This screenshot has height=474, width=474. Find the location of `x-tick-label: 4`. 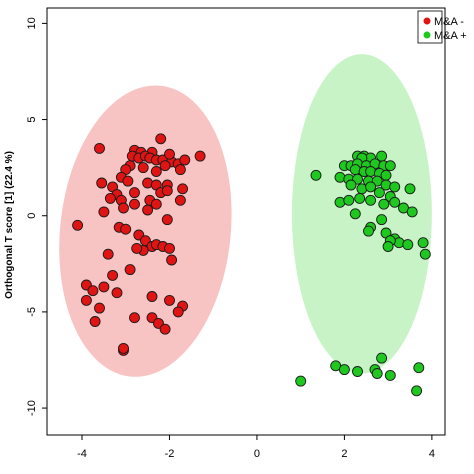

x-tick-label: 4 is located at coordinates (432, 454).